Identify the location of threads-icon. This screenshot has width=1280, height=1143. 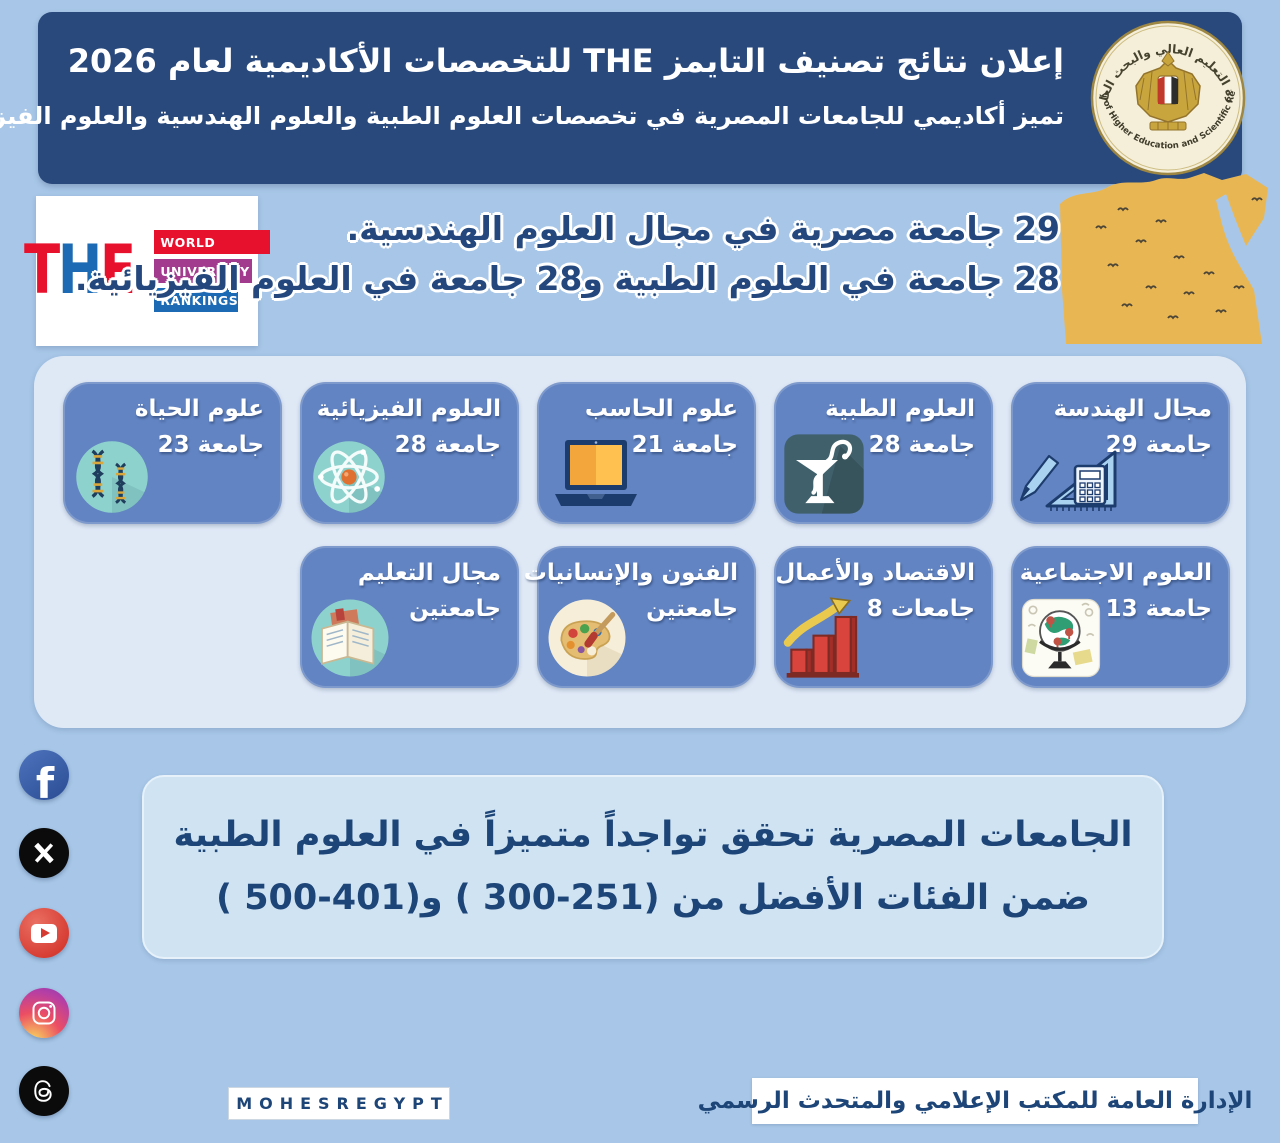
(44, 1091).